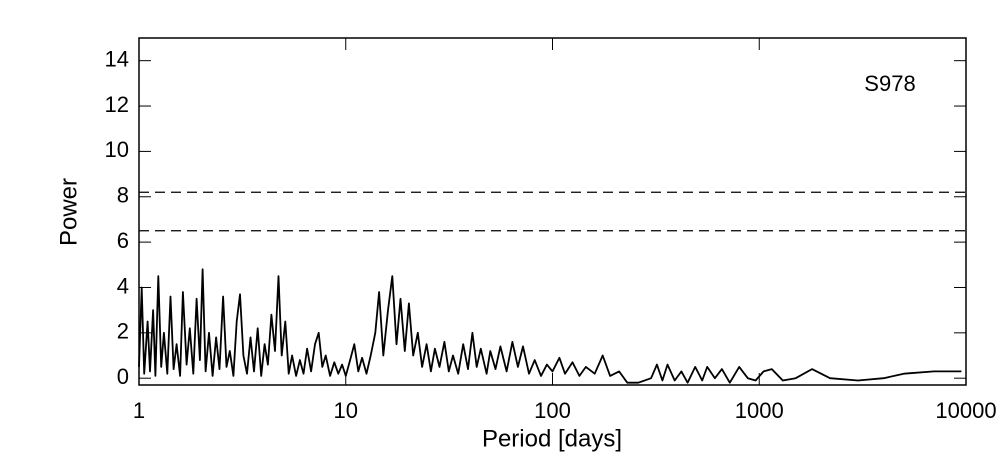 Image resolution: width=1005 pixels, height=473 pixels. I want to click on x-tick-label: 1000, so click(759, 410).